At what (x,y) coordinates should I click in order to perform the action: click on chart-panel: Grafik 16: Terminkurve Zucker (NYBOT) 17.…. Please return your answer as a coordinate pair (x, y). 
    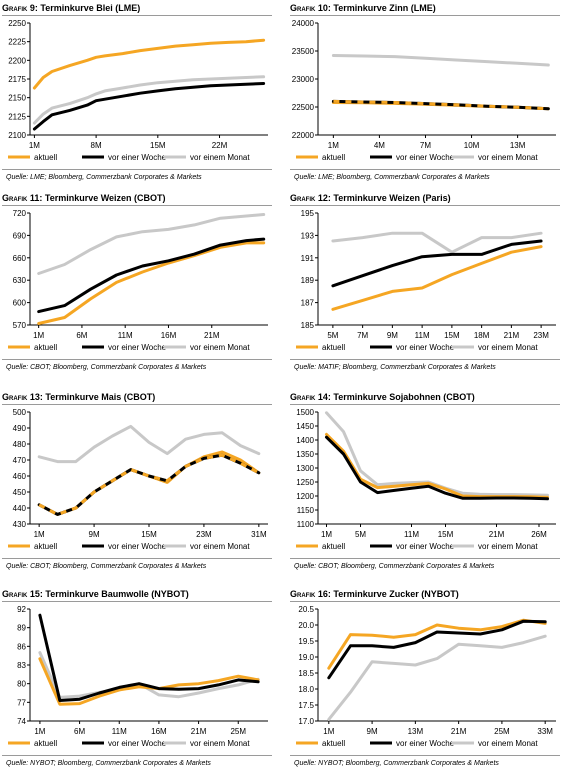
    Looking at the image, I should click on (425, 683).